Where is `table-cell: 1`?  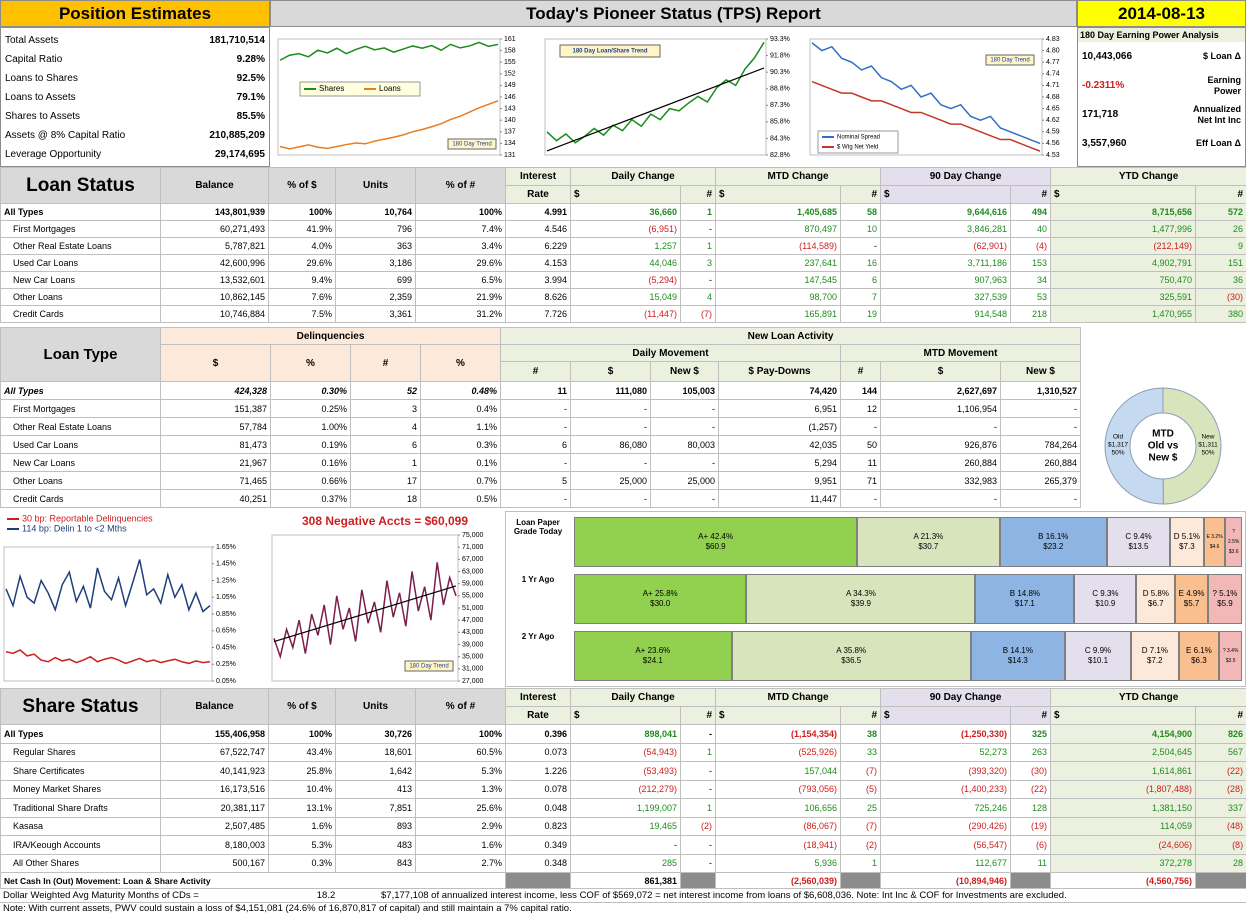 table-cell: 1 is located at coordinates (698, 246).